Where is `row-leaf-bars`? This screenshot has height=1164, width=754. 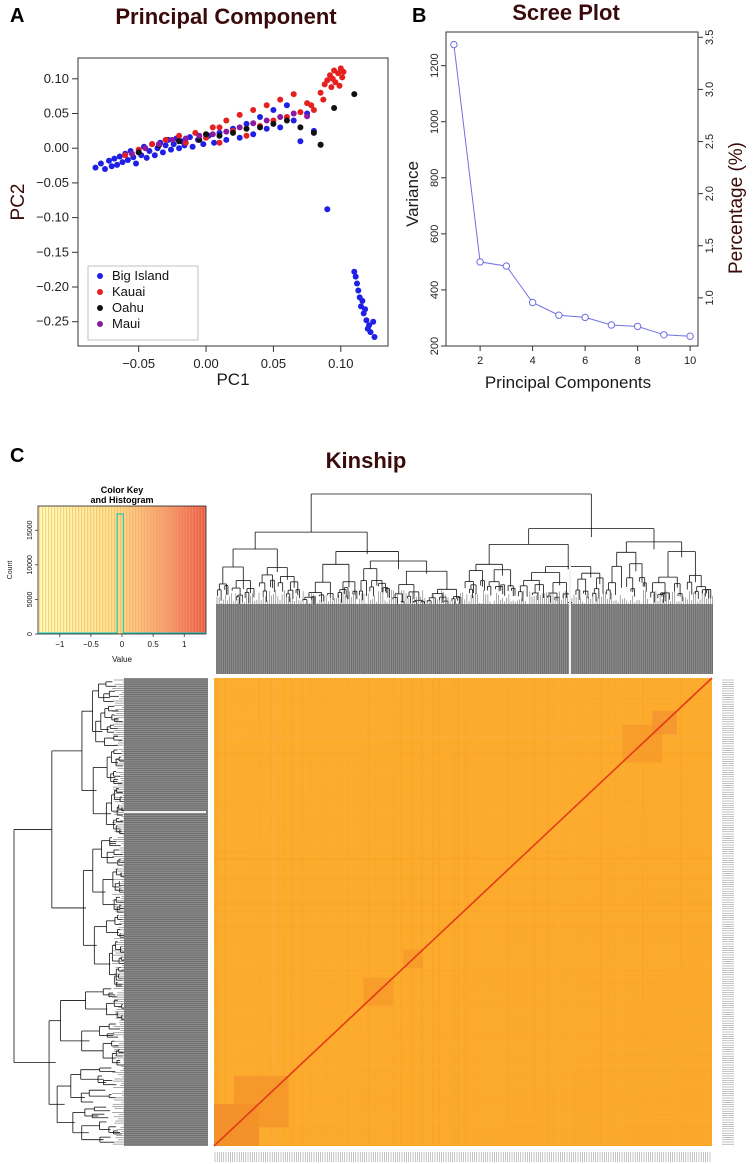
row-leaf-bars is located at coordinates (166, 912).